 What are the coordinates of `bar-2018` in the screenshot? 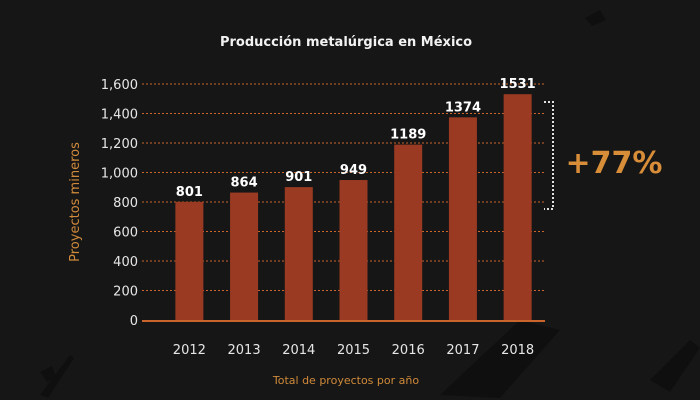 It's located at (517, 207).